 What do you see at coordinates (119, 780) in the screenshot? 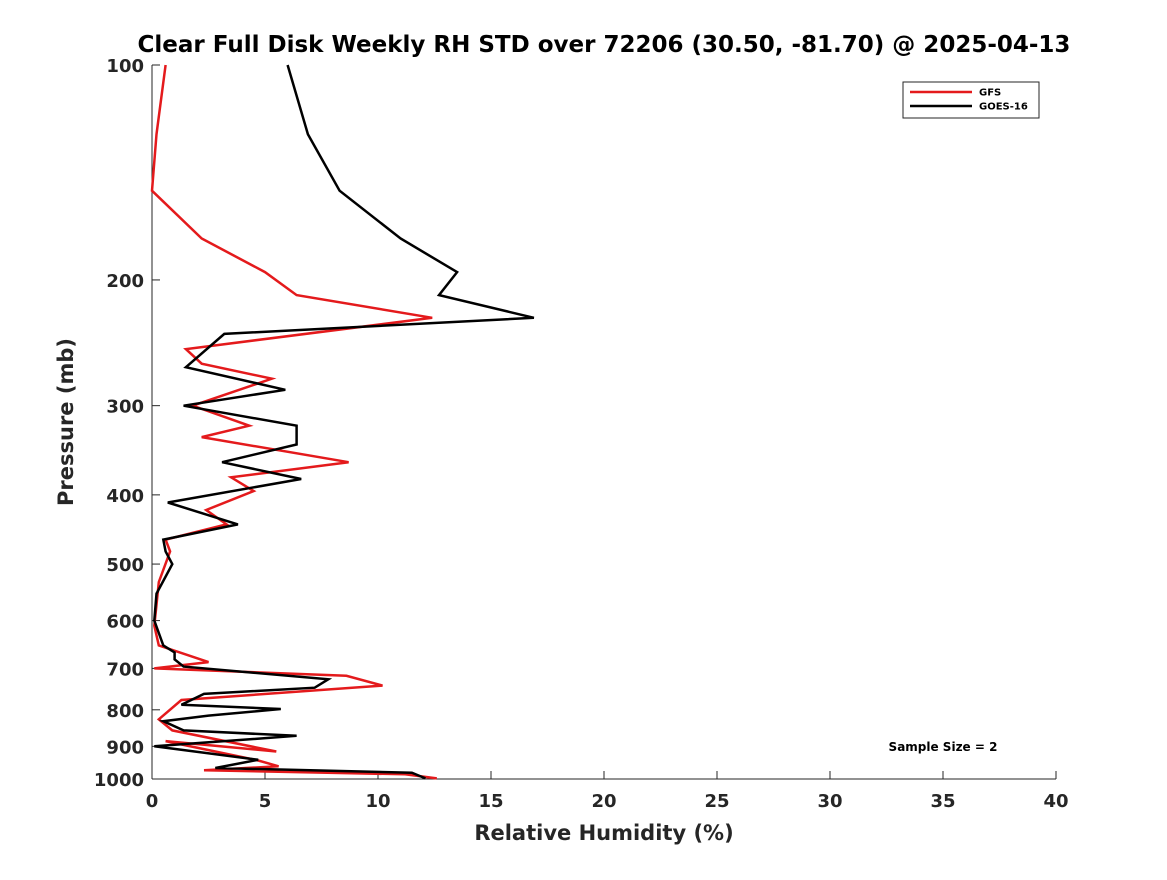
I see `y-tick-label: 1000` at bounding box center [119, 780].